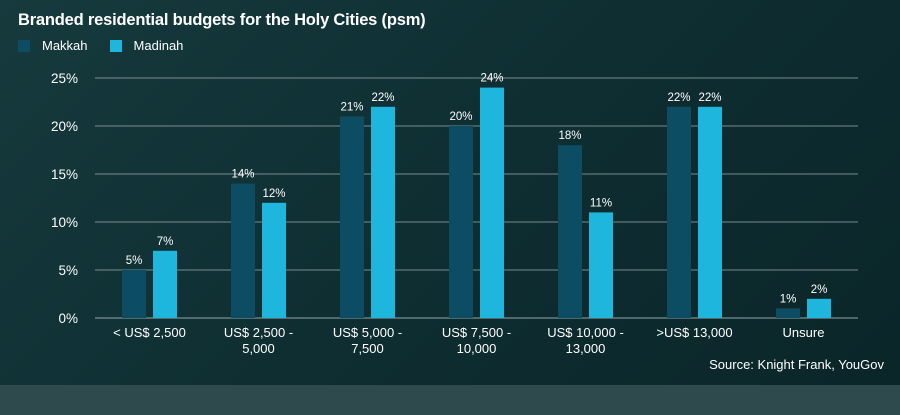 The width and height of the screenshot is (900, 415). I want to click on x-tick-label: US$ 10,000 -, so click(585, 332).